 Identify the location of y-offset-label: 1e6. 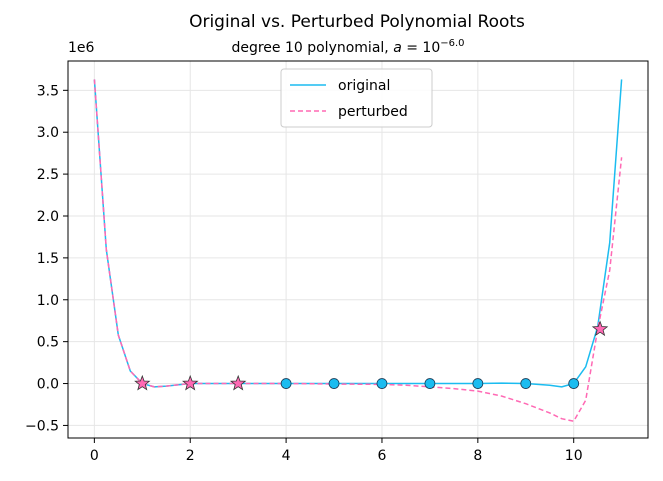
(81, 48).